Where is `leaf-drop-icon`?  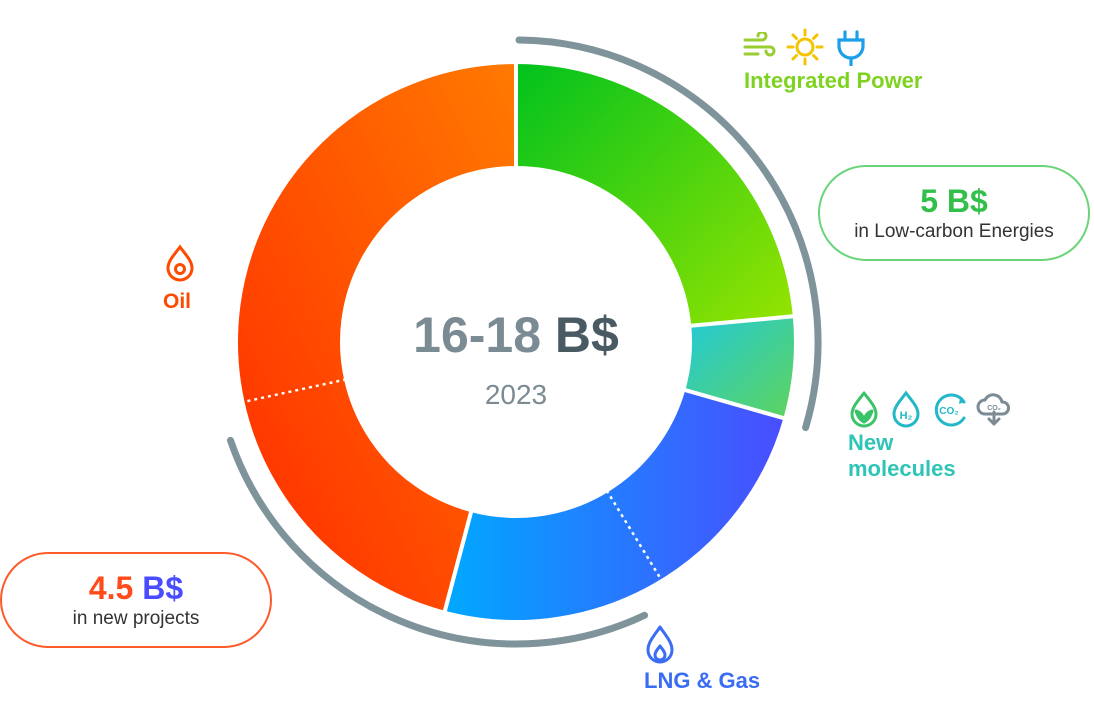
leaf-drop-icon is located at coordinates (864, 409).